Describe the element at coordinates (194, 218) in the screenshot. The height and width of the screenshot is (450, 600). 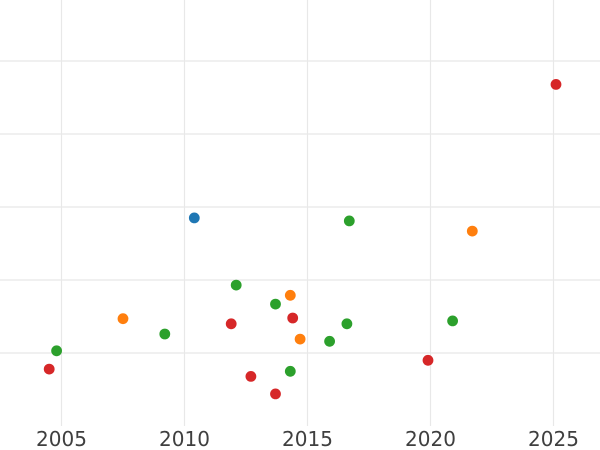
I see `data-point-blue` at that location.